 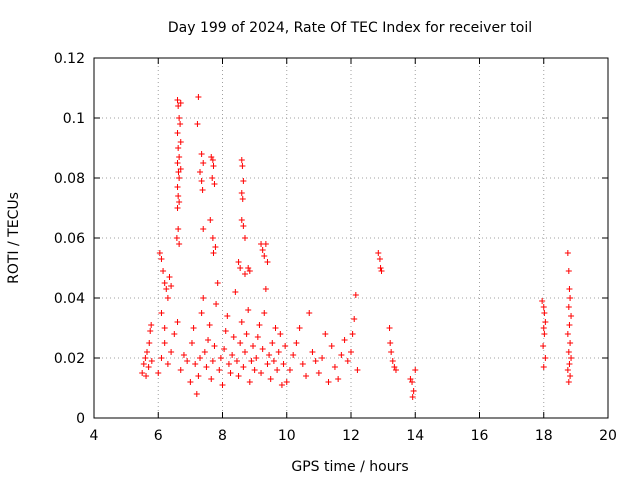 I want to click on y-tick-label: 0.12, so click(x=69, y=59).